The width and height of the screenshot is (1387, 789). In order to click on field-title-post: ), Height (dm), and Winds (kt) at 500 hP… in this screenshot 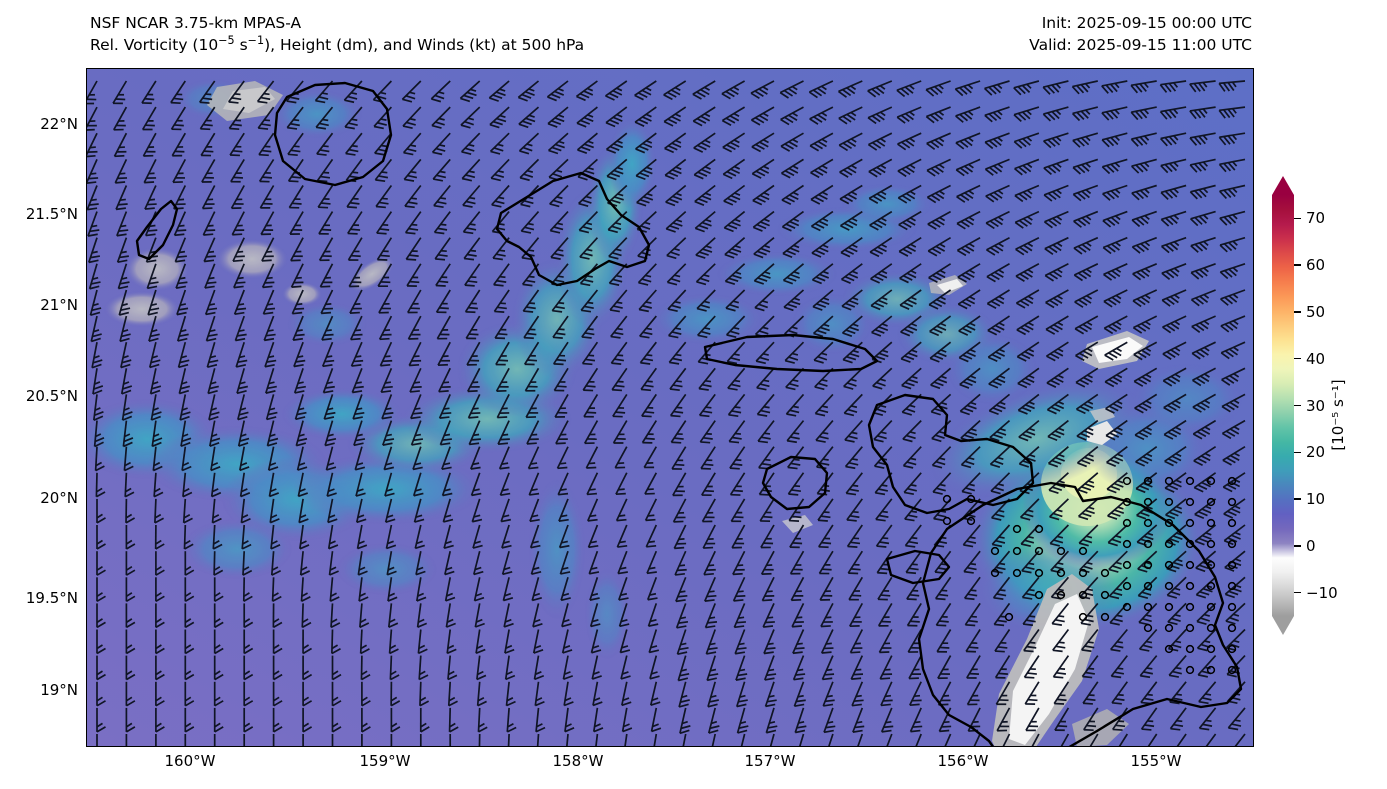, I will do `click(424, 45)`.